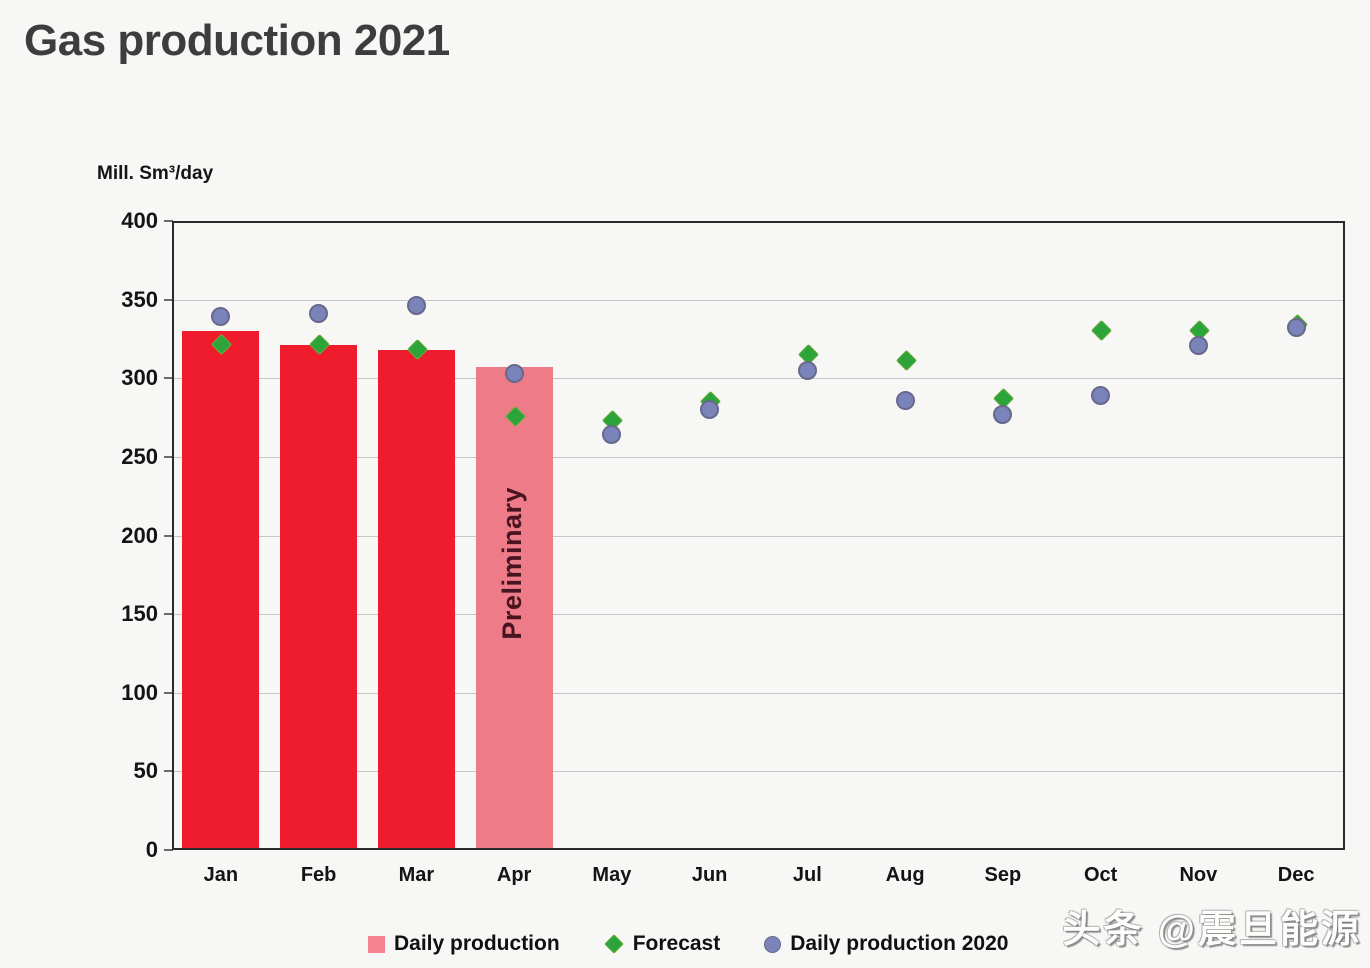  What do you see at coordinates (416, 875) in the screenshot?
I see `x-tick-label-mar: Mar` at bounding box center [416, 875].